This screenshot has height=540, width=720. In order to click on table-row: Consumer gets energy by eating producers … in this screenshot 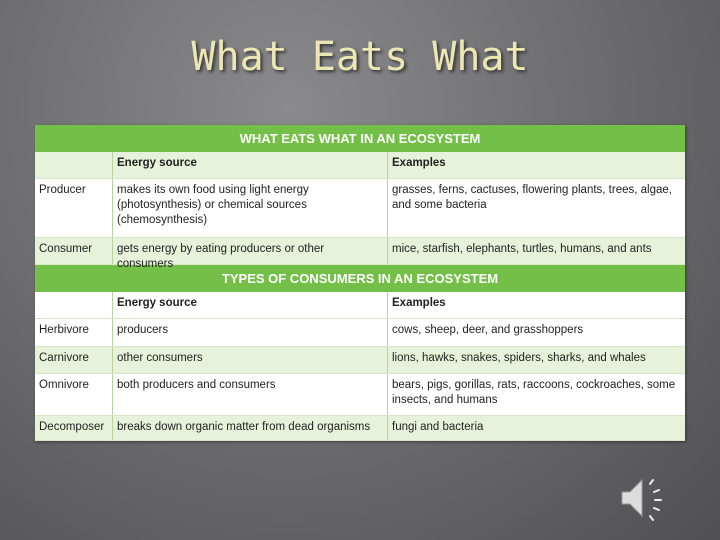, I will do `click(360, 254)`.